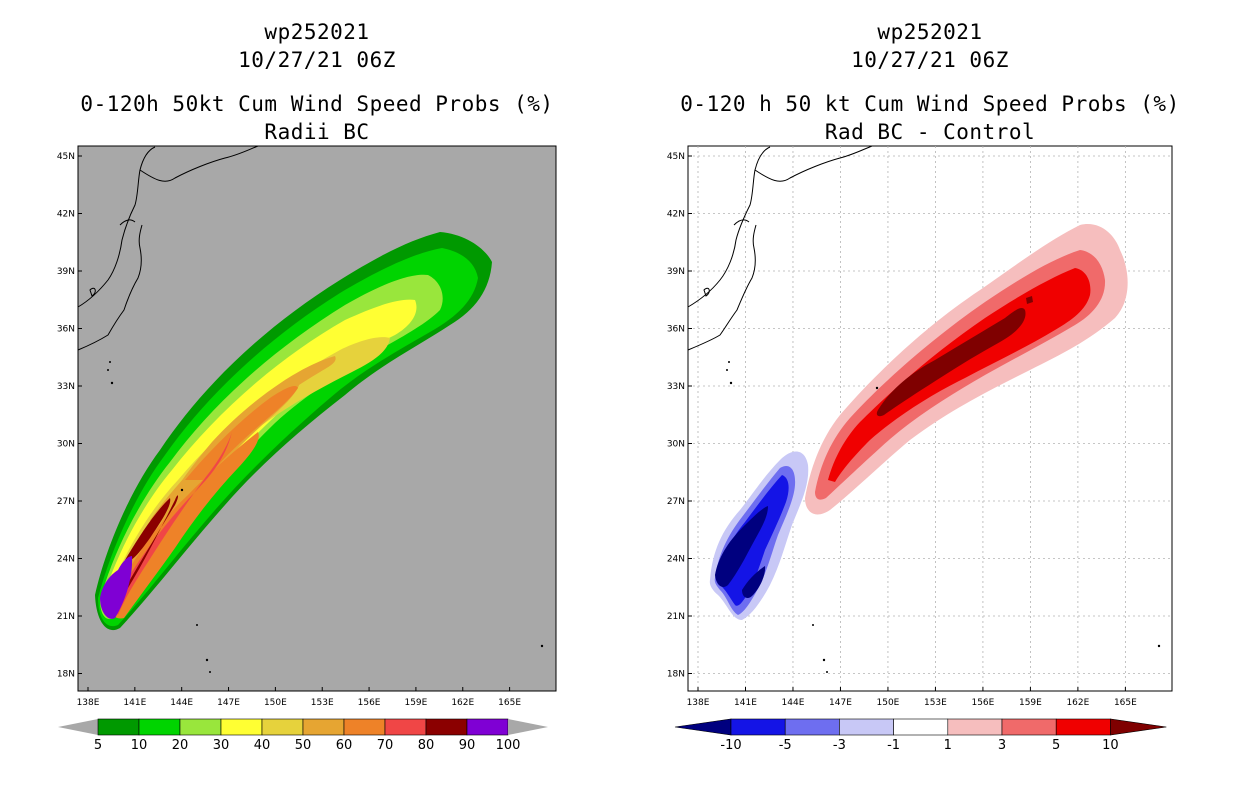 This screenshot has width=1236, height=800. What do you see at coordinates (180, 745) in the screenshot?
I see `colorbar-label: 20` at bounding box center [180, 745].